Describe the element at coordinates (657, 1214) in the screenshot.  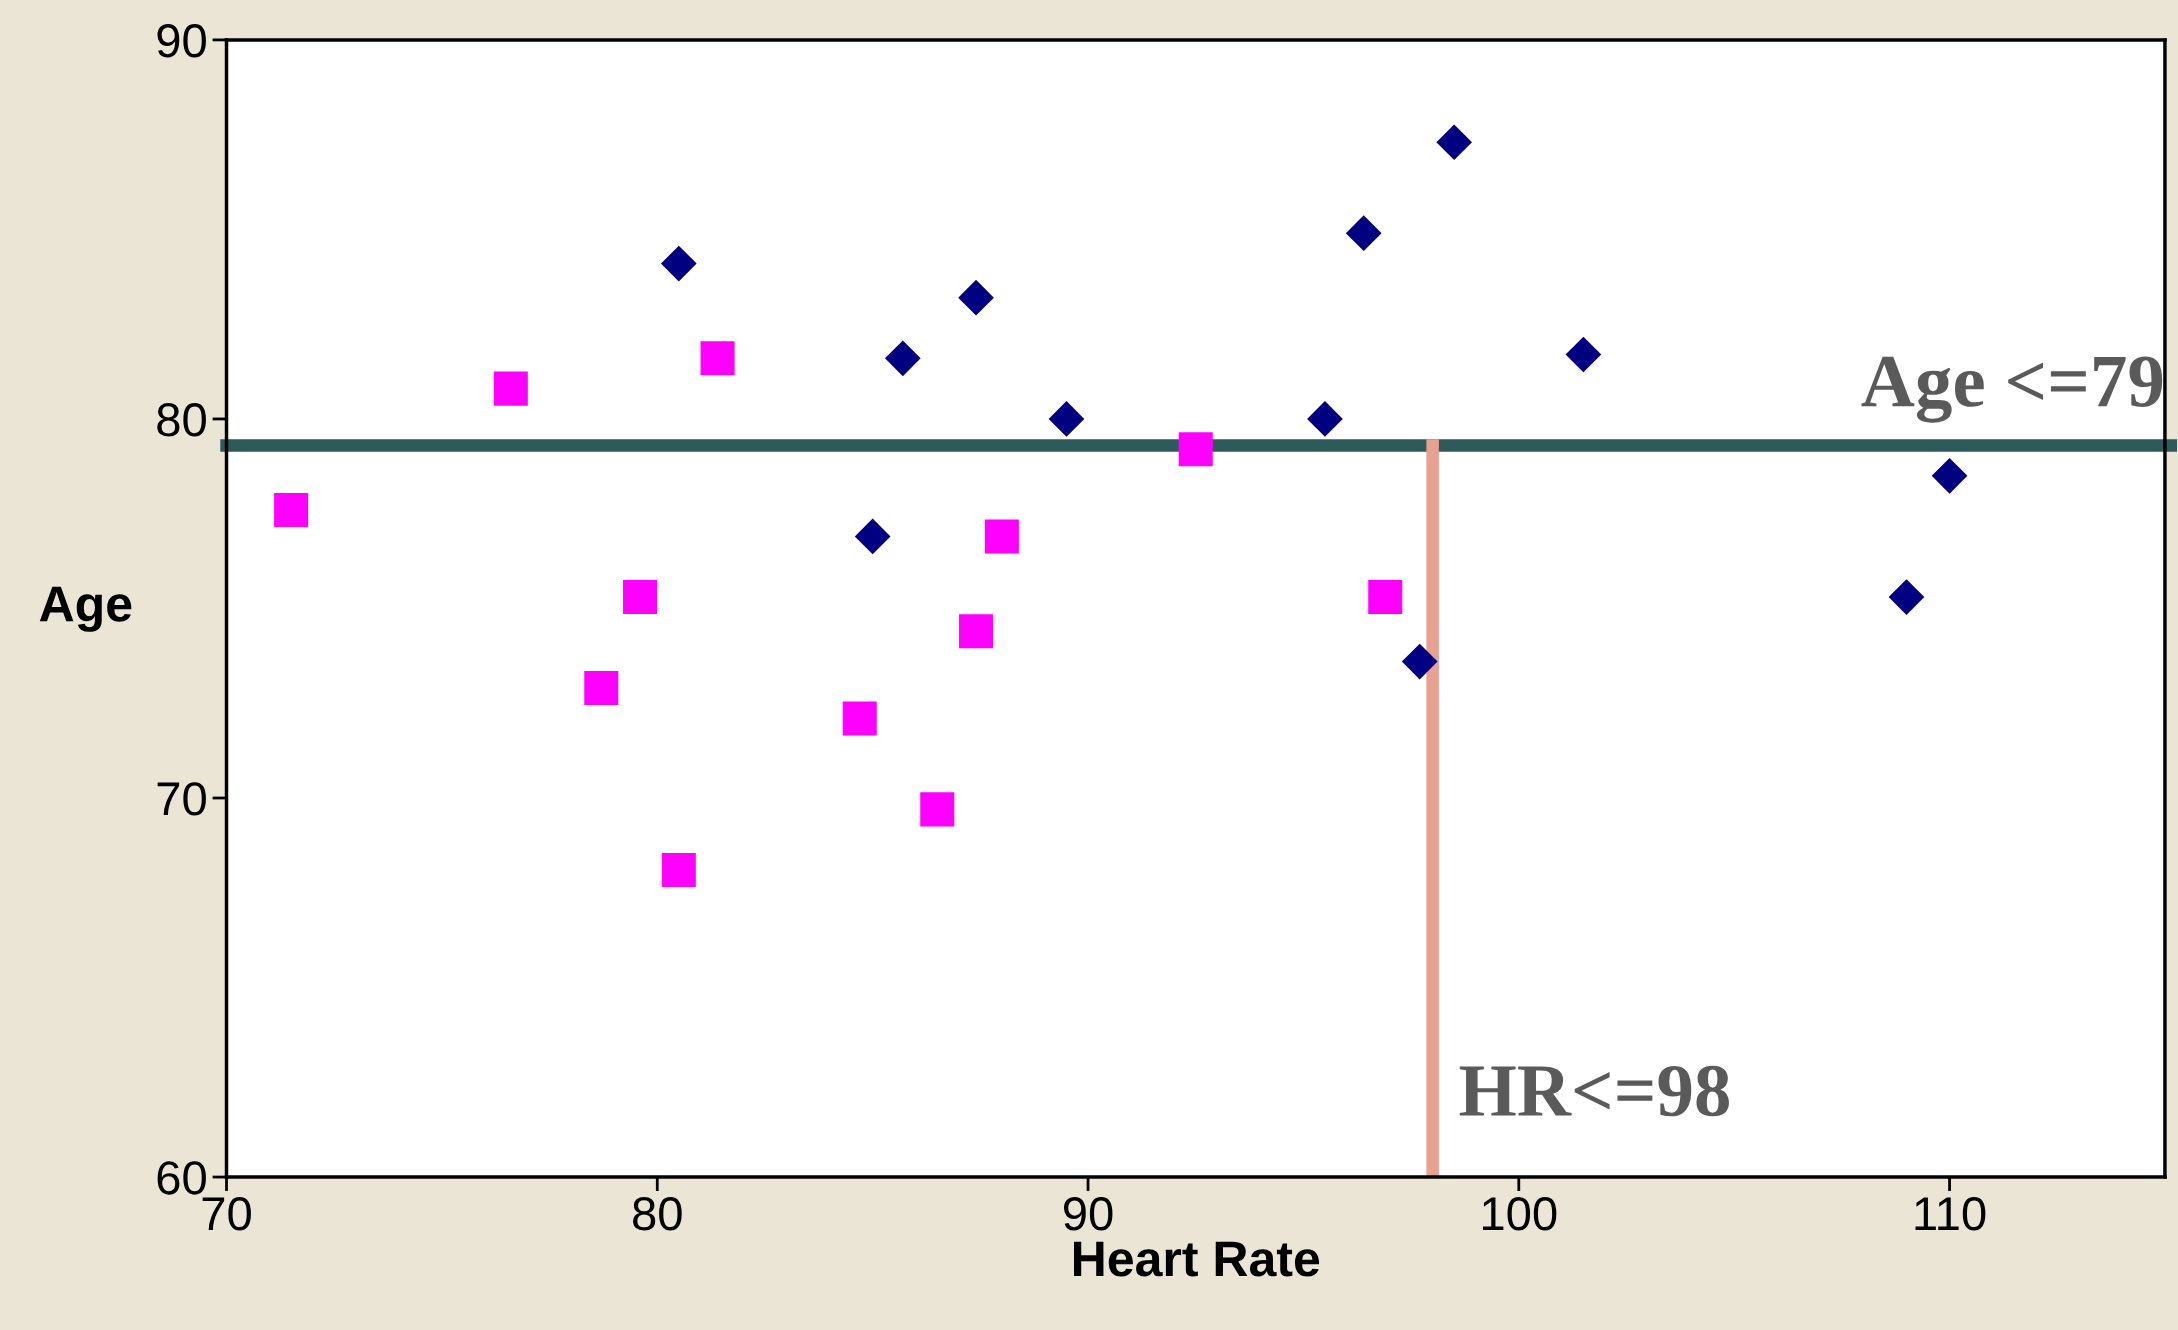
I see `x-tick-label: 80` at that location.